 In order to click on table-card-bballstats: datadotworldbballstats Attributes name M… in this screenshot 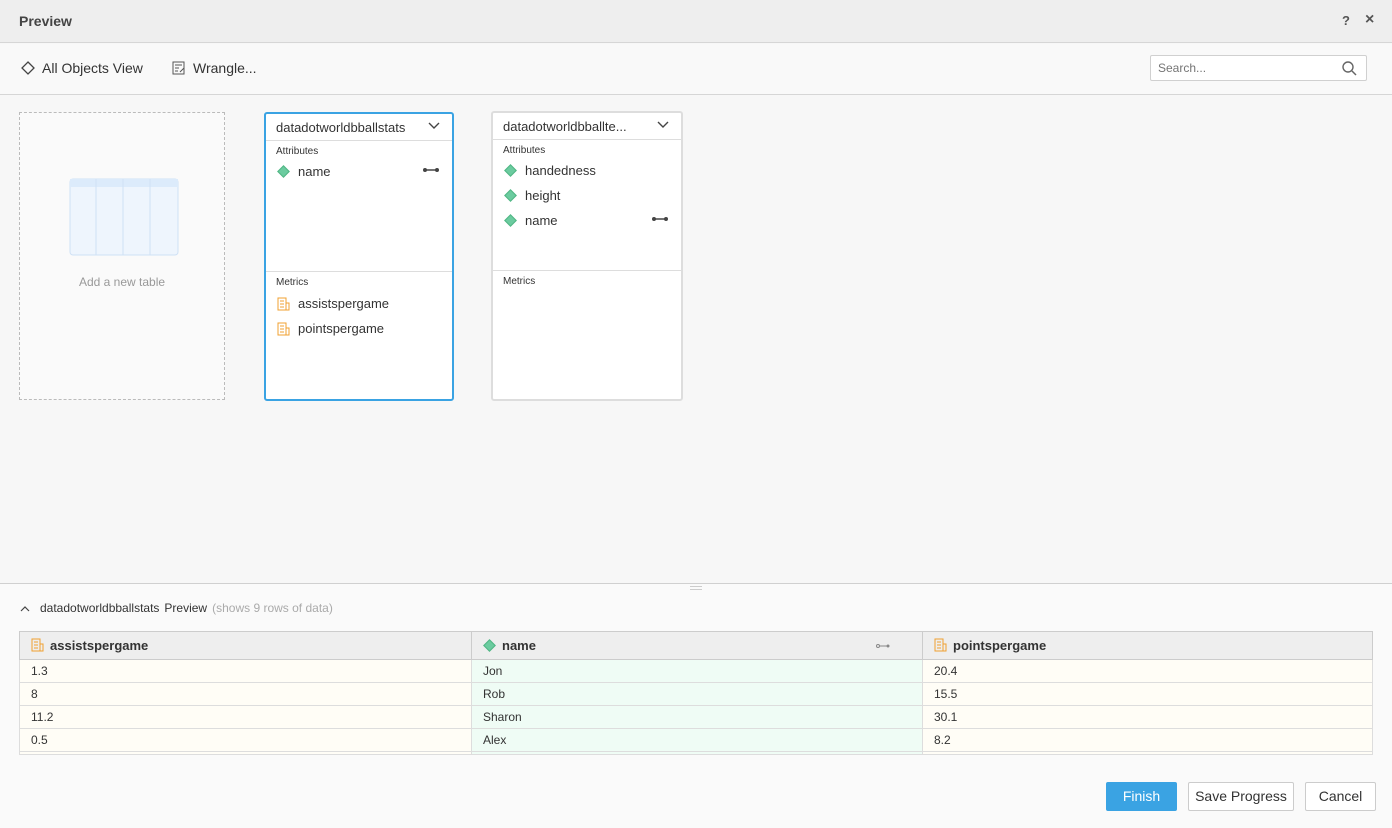, I will do `click(359, 256)`.